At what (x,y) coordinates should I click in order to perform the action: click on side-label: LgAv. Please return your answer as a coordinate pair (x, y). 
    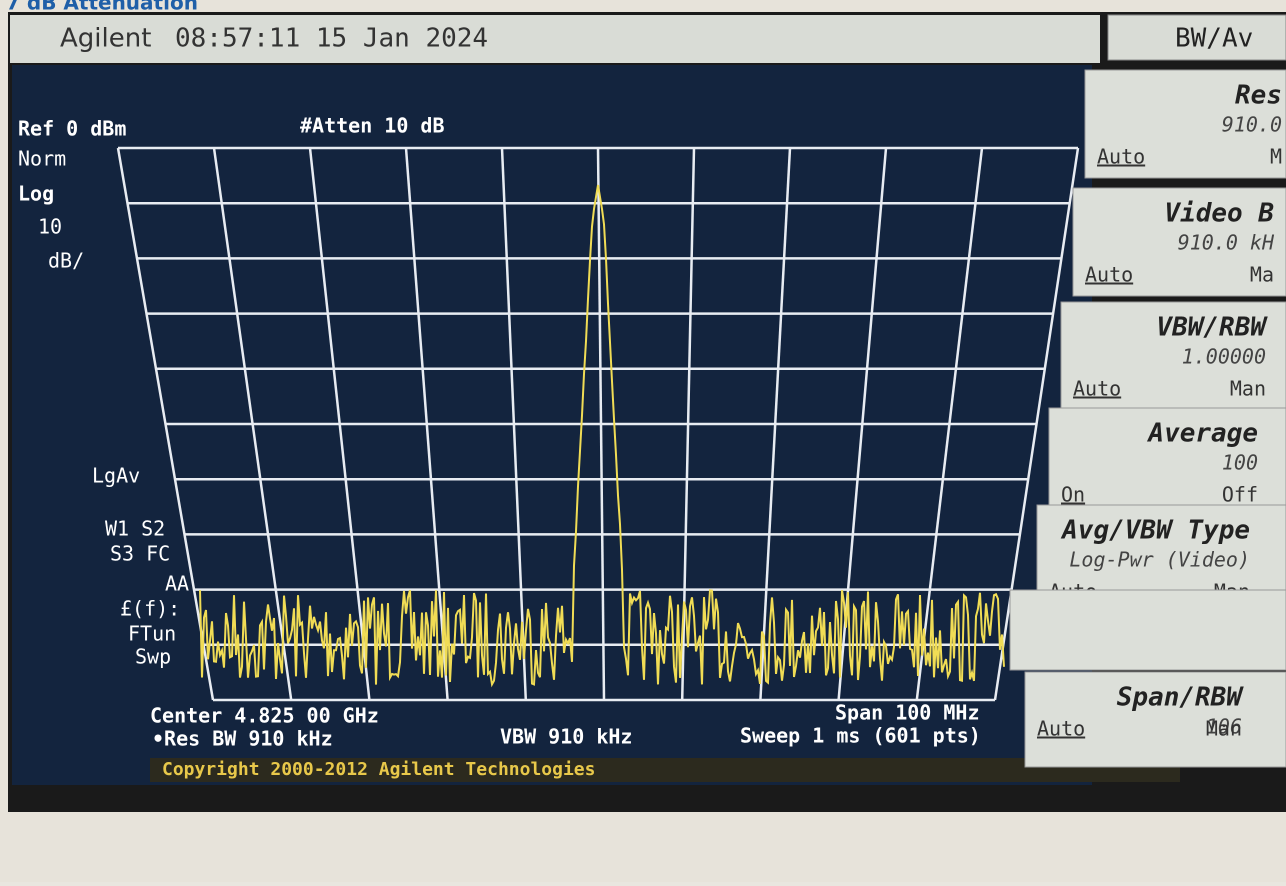
    Looking at the image, I should click on (116, 476).